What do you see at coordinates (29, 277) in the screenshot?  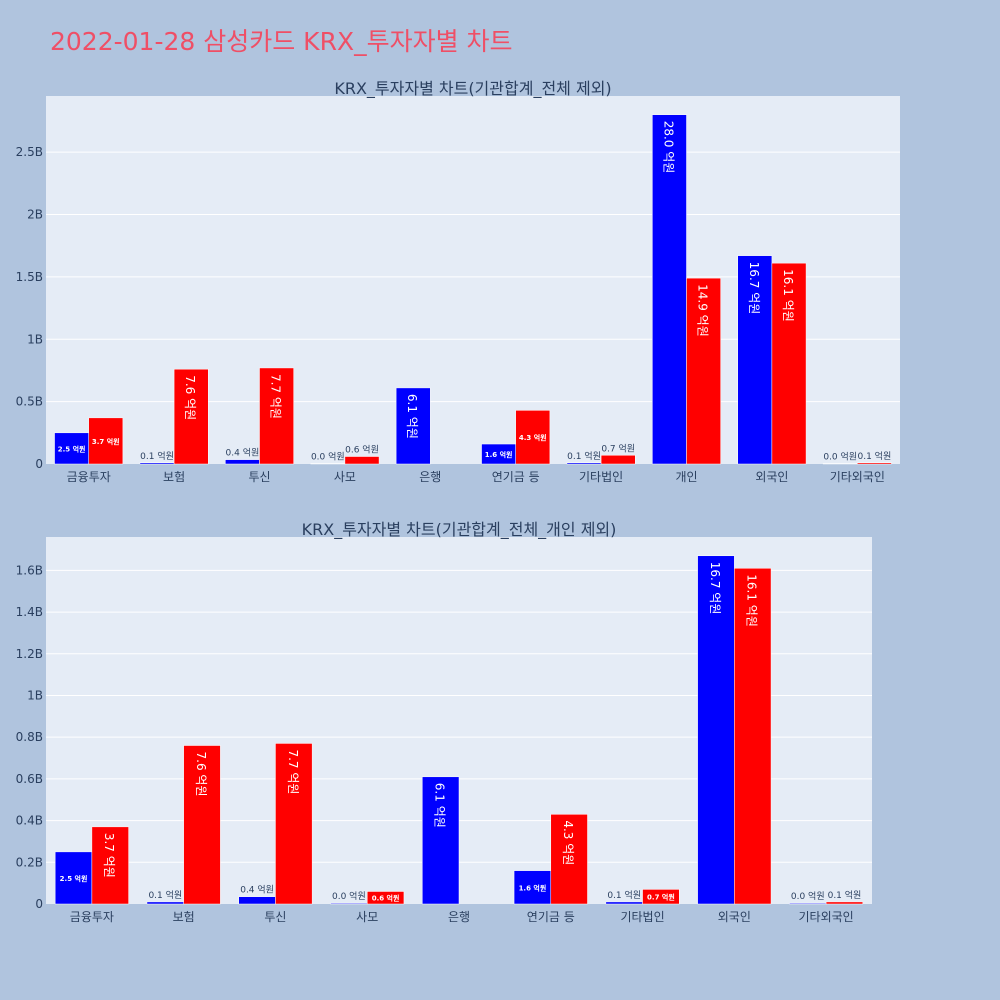 I see `y-tick-label: 1.5B` at bounding box center [29, 277].